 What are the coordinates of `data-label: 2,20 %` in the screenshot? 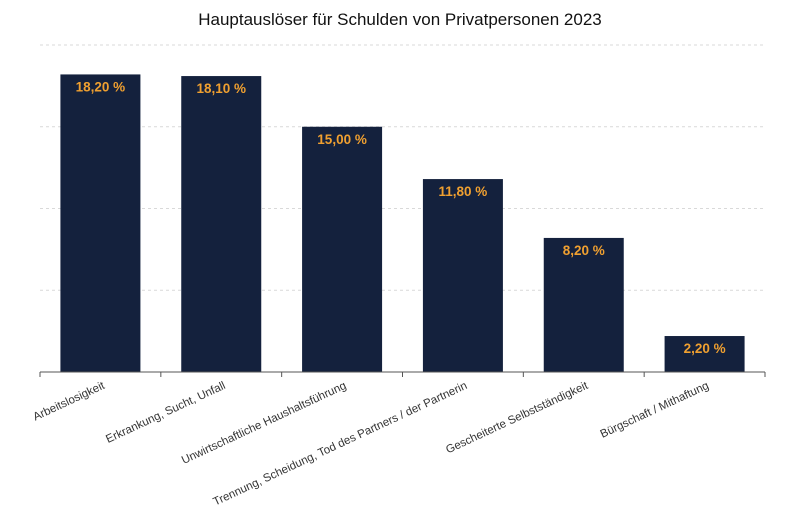 It's located at (705, 348).